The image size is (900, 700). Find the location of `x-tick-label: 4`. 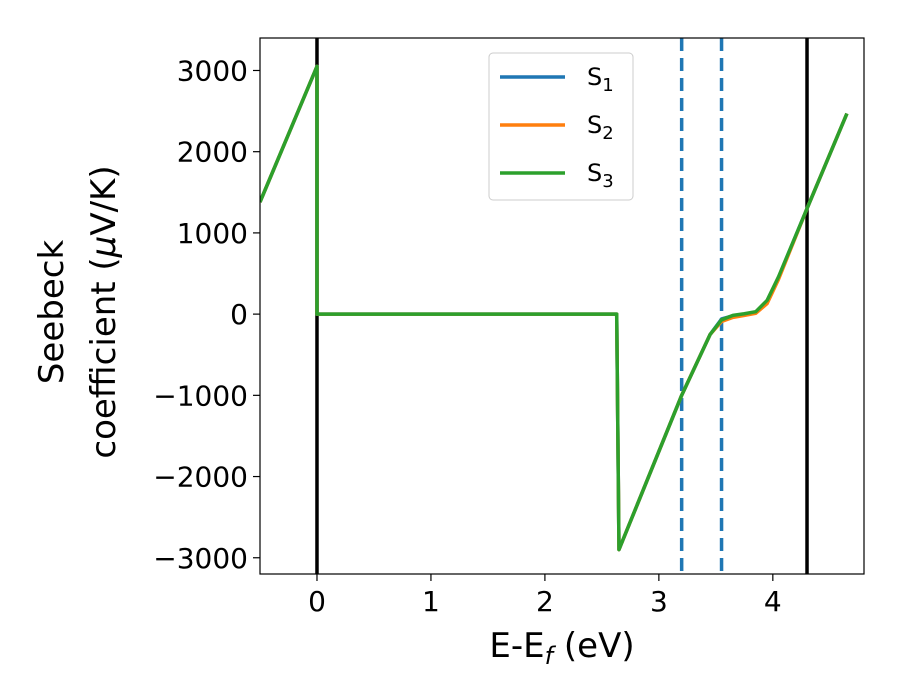

x-tick-label: 4 is located at coordinates (773, 601).